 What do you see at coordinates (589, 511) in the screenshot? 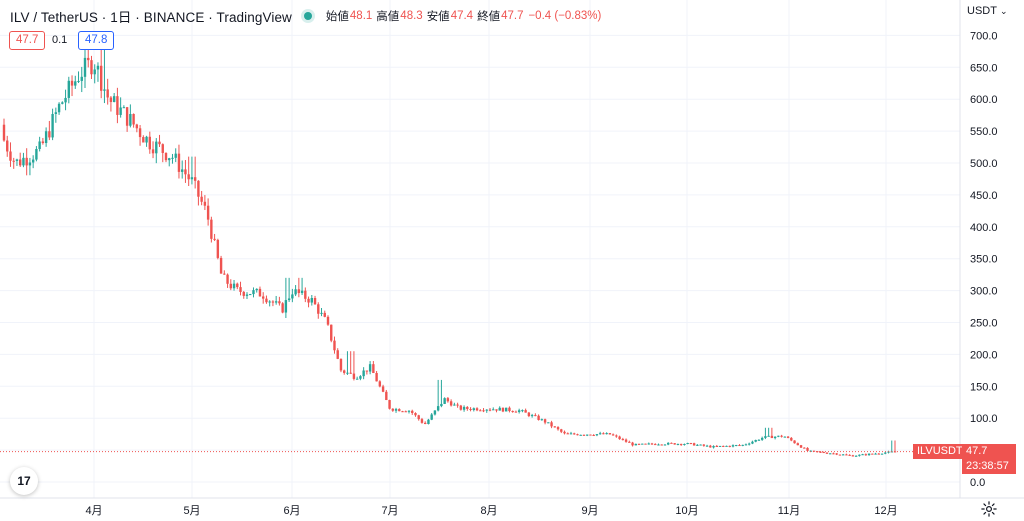
I see `time-tick-label: 9月` at bounding box center [589, 511].